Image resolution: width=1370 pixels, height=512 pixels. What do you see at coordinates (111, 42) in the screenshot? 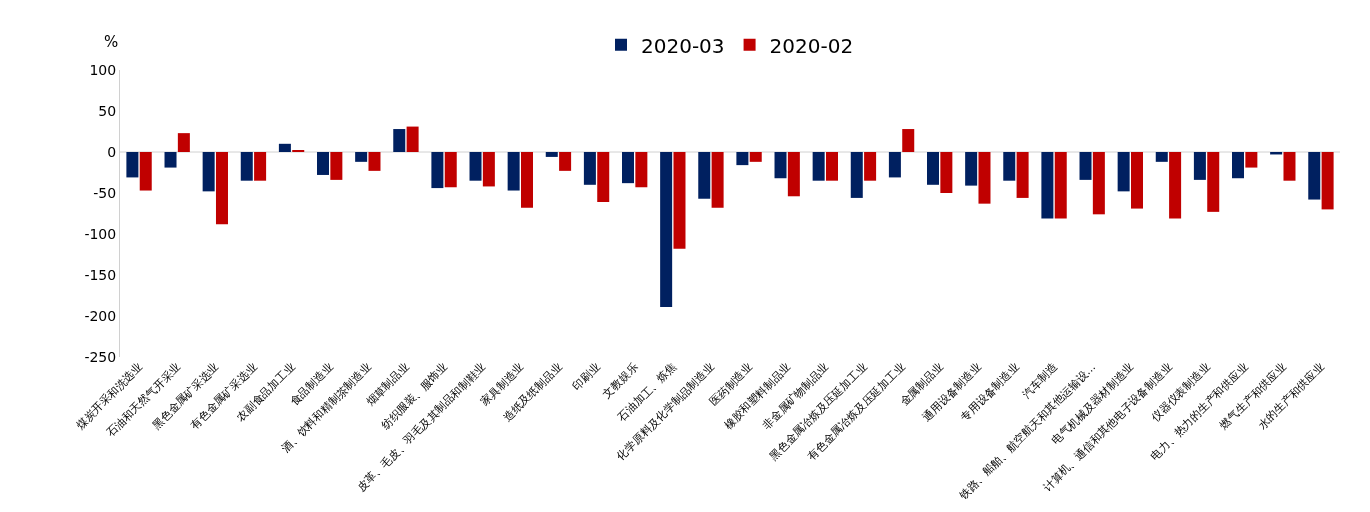
I see `y-axis-title: %` at bounding box center [111, 42].